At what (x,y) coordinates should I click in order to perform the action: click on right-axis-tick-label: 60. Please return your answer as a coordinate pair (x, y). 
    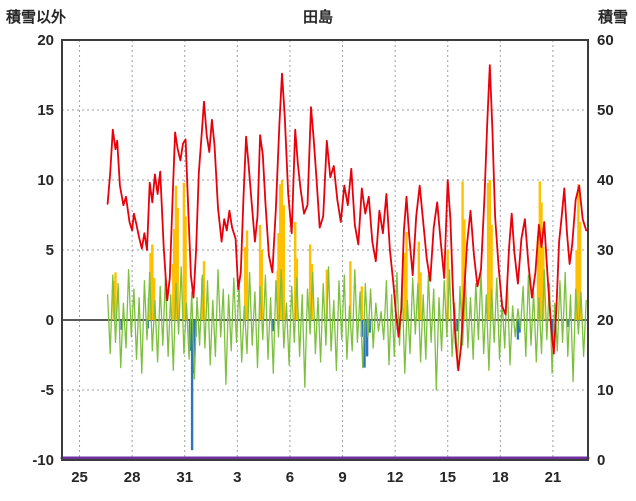
    Looking at the image, I should click on (605, 40).